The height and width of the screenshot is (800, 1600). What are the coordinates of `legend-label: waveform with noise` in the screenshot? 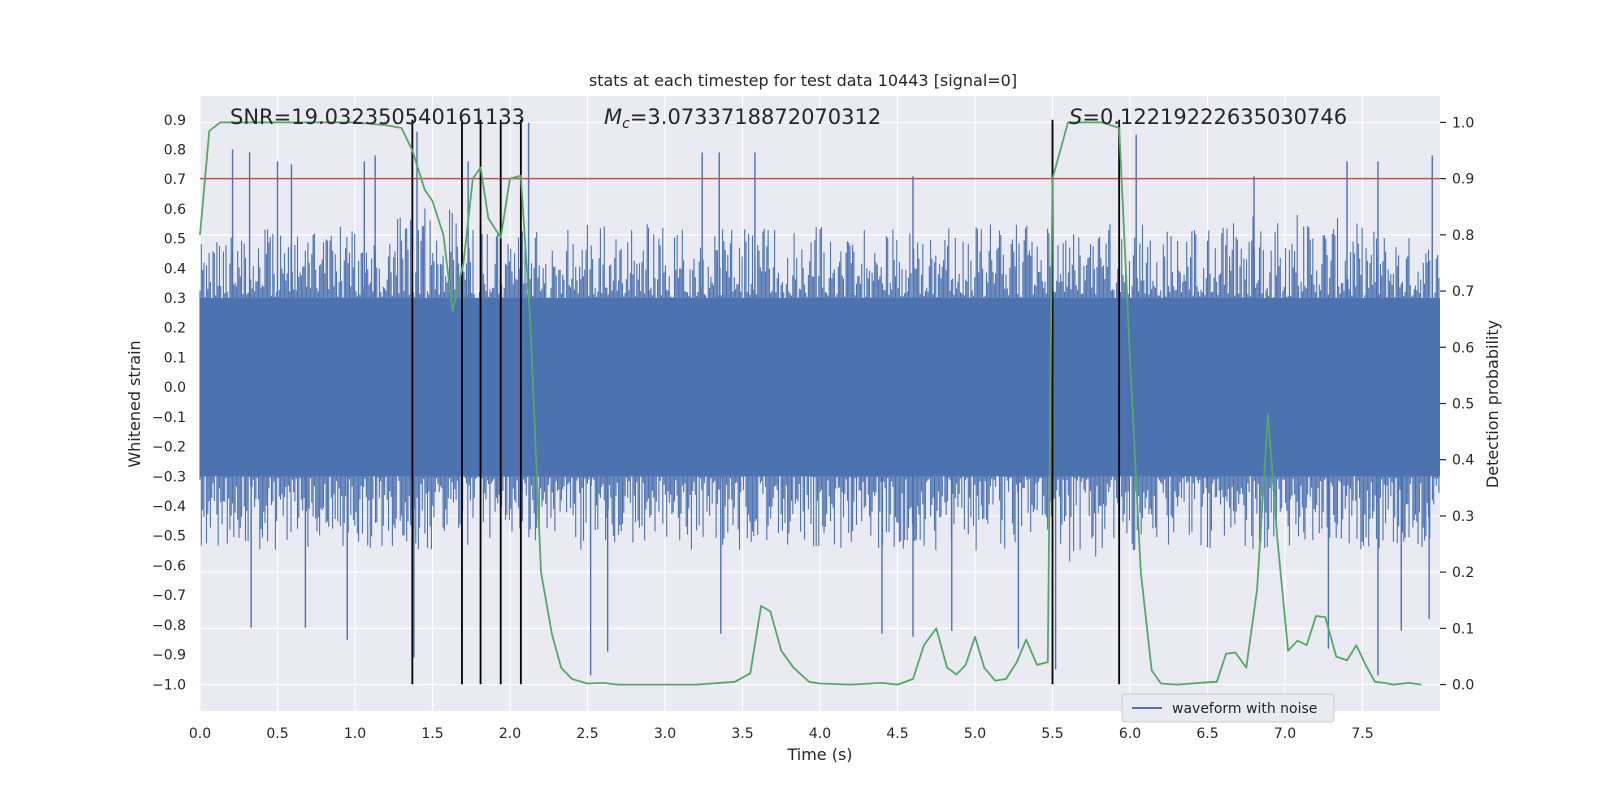 It's located at (1244, 709).